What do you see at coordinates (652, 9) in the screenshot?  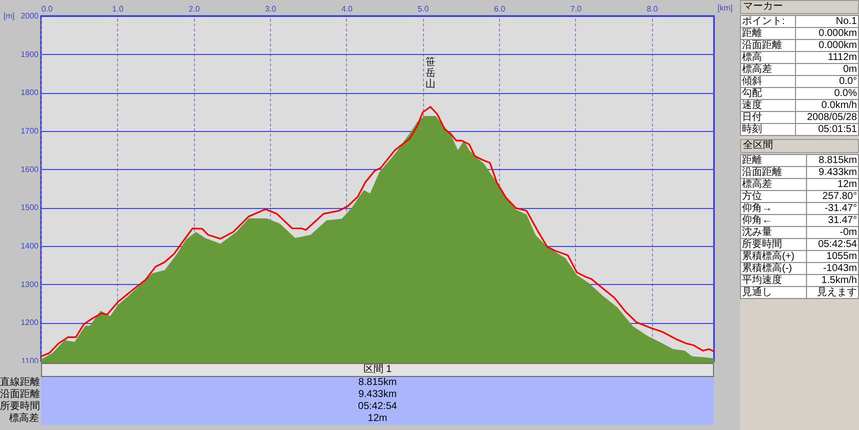 I see `x-tick-label: 8.0` at bounding box center [652, 9].